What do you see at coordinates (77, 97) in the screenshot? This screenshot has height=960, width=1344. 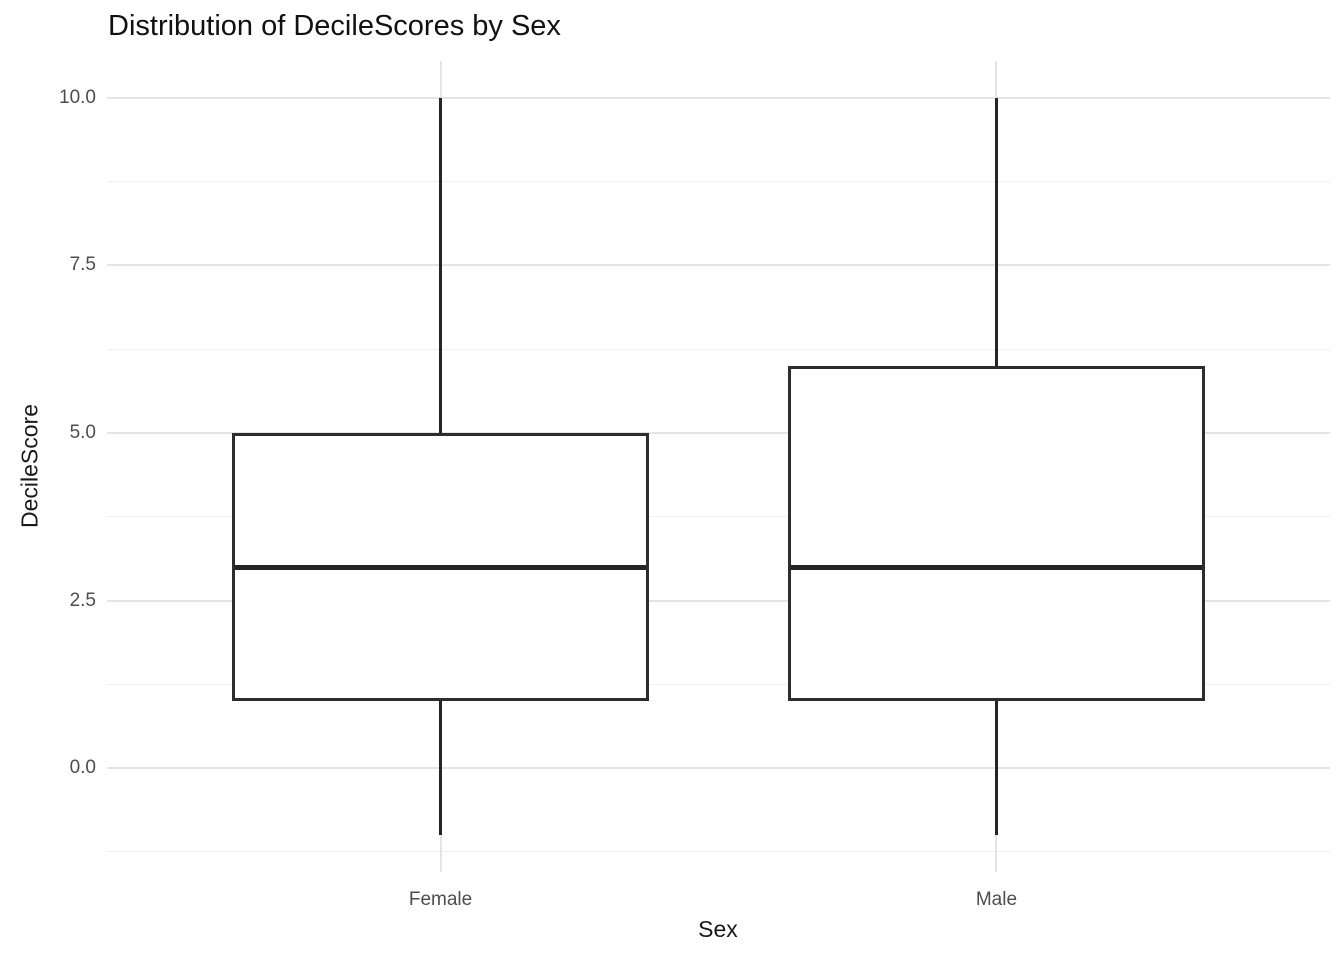 I see `y-tick-label: 10.0` at bounding box center [77, 97].